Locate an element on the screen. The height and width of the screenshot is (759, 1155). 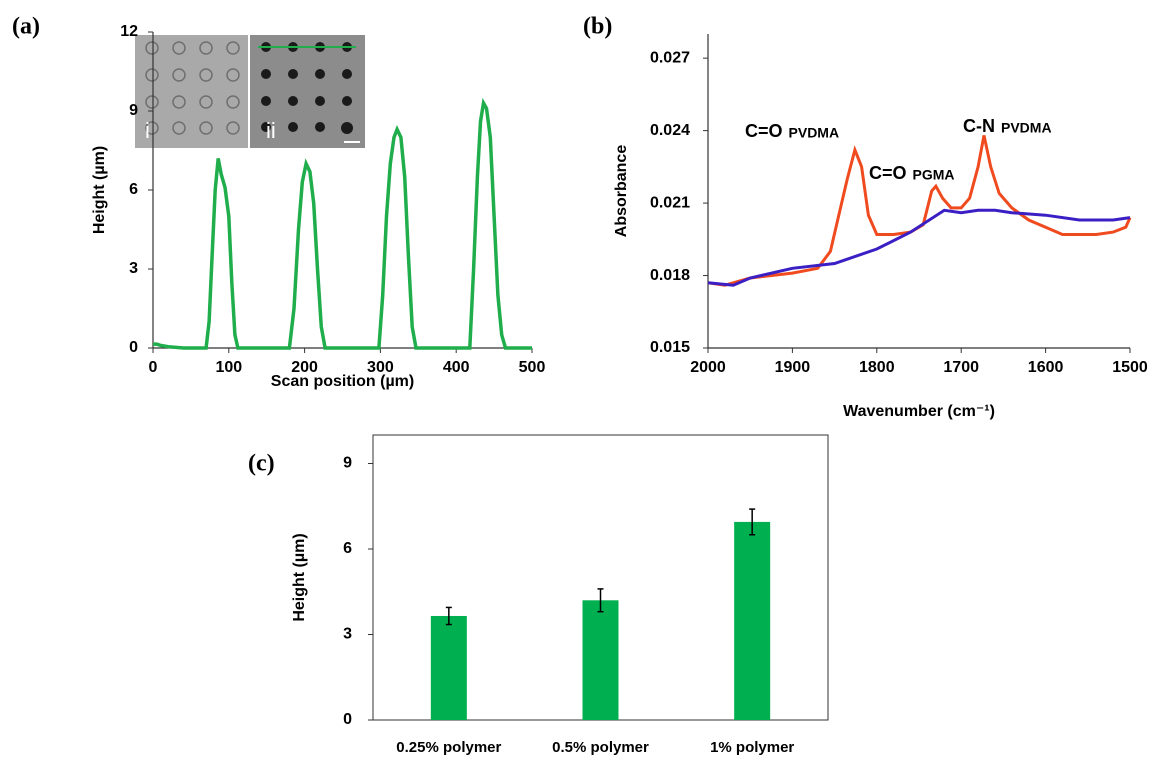
x-tick-label: 1% polymer is located at coordinates (752, 747).